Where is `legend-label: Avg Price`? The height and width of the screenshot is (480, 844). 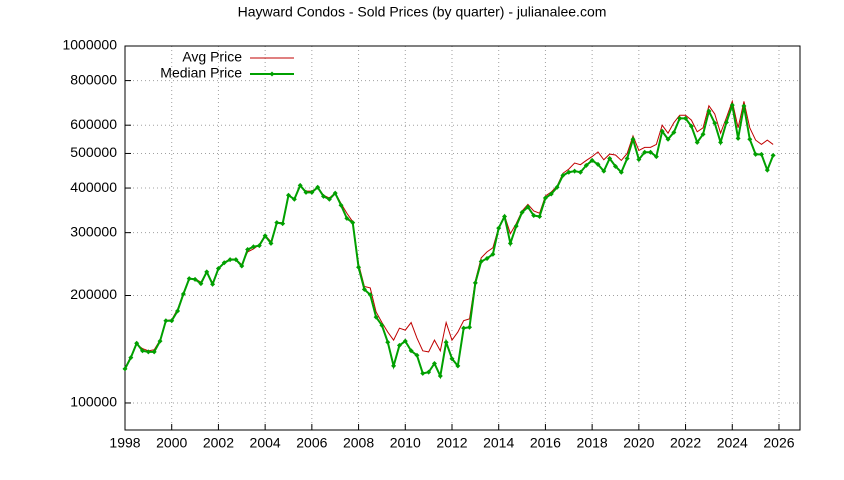 legend-label: Avg Price is located at coordinates (212, 57).